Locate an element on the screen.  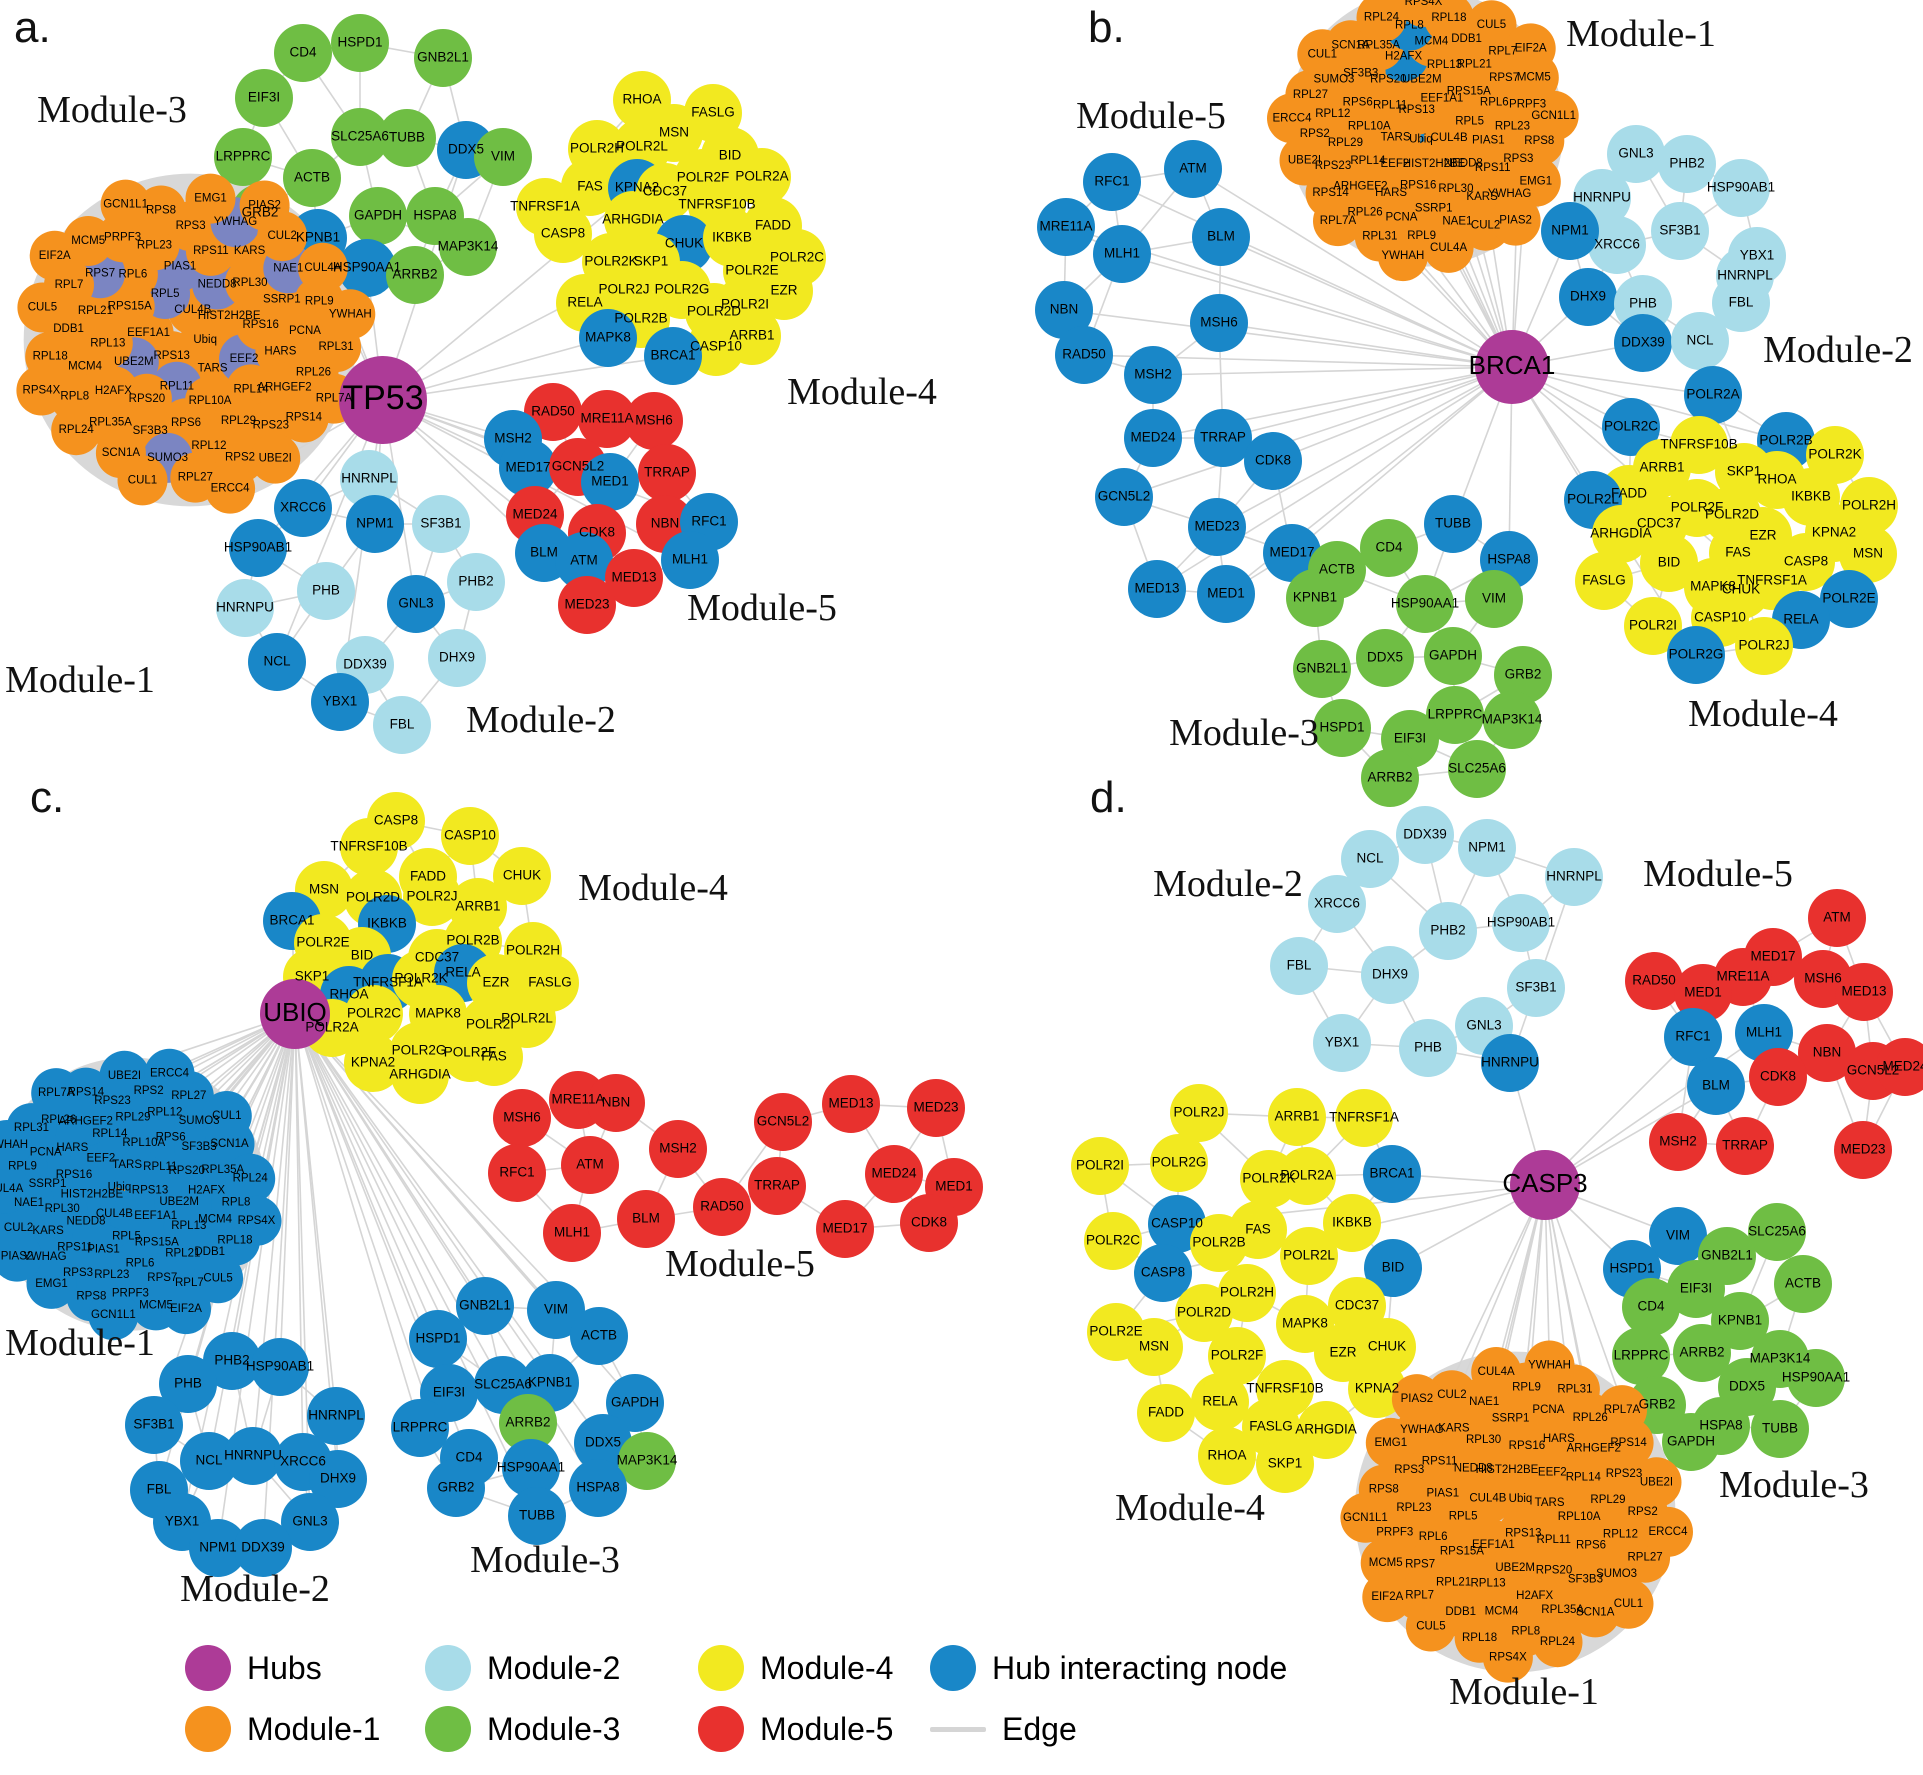
node-label-MED23: MED23 is located at coordinates (1216, 526).